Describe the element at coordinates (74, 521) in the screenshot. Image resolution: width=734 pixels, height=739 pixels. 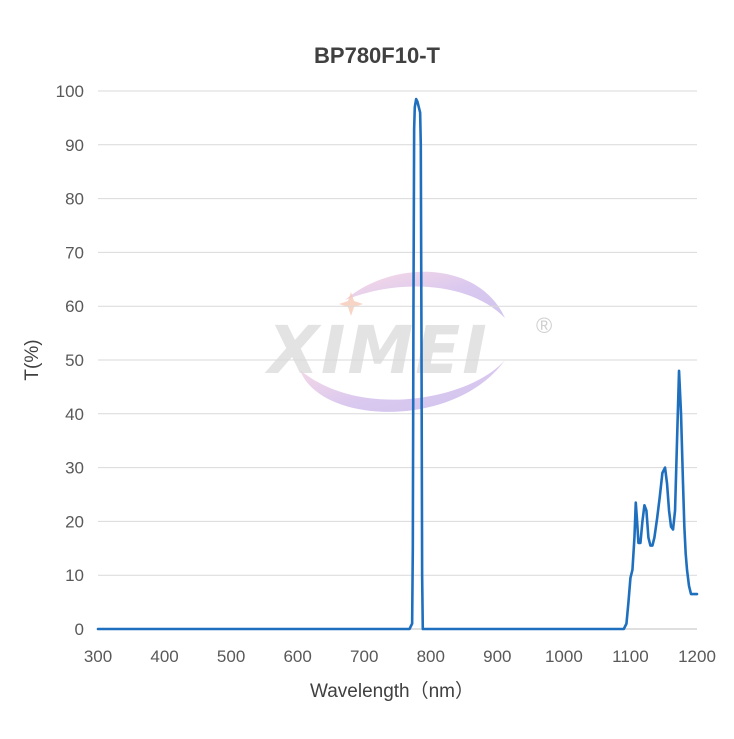
I see `y-tick-label: 20` at that location.